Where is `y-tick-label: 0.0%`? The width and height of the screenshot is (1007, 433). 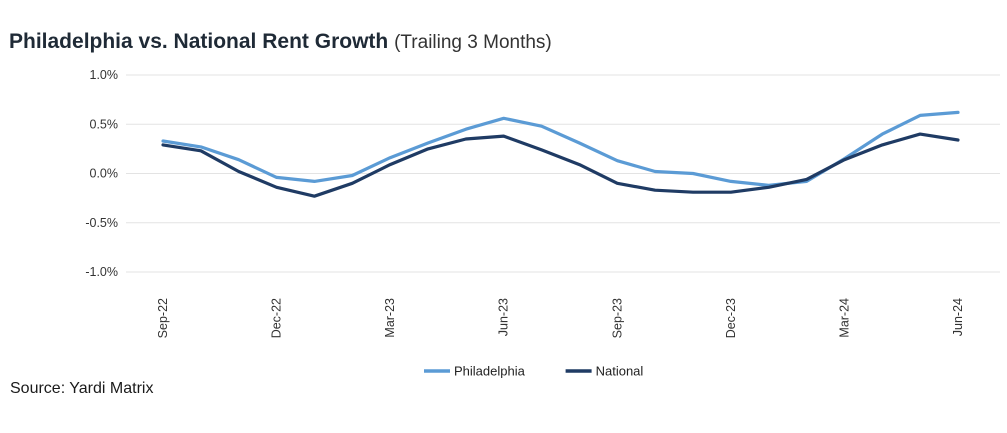 y-tick-label: 0.0% is located at coordinates (104, 174).